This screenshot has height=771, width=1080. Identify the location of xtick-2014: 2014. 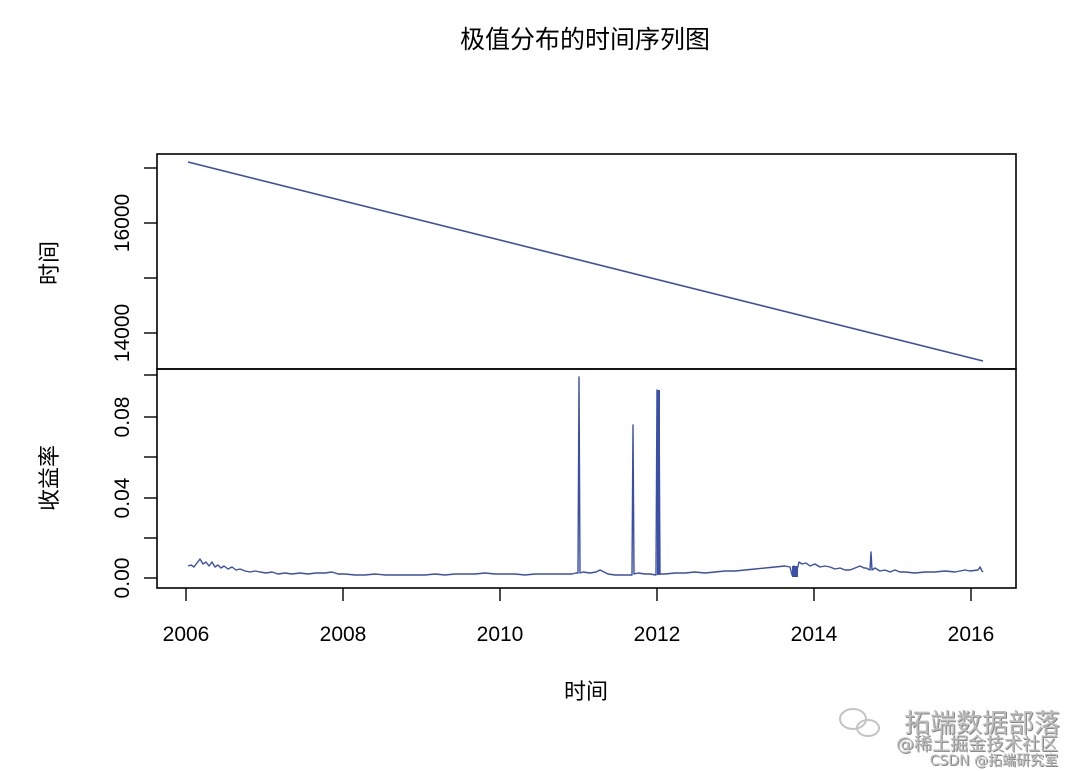
(814, 634).